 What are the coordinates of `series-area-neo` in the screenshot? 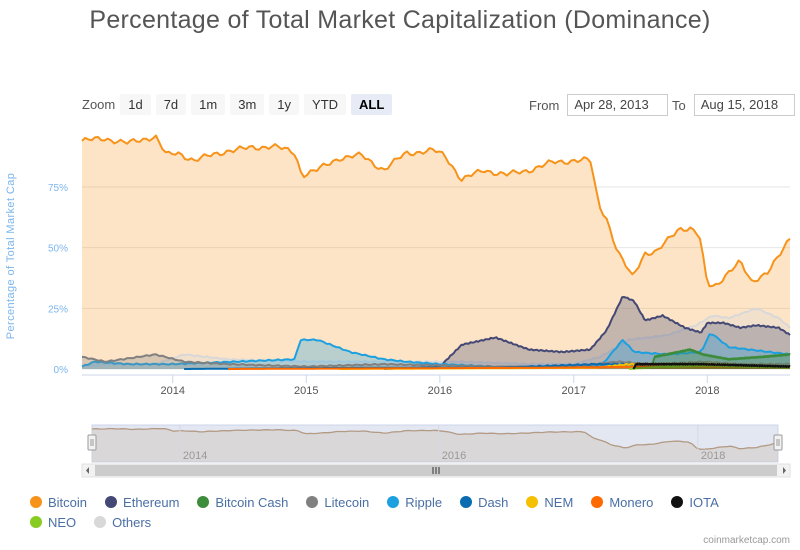 It's located at (709, 366).